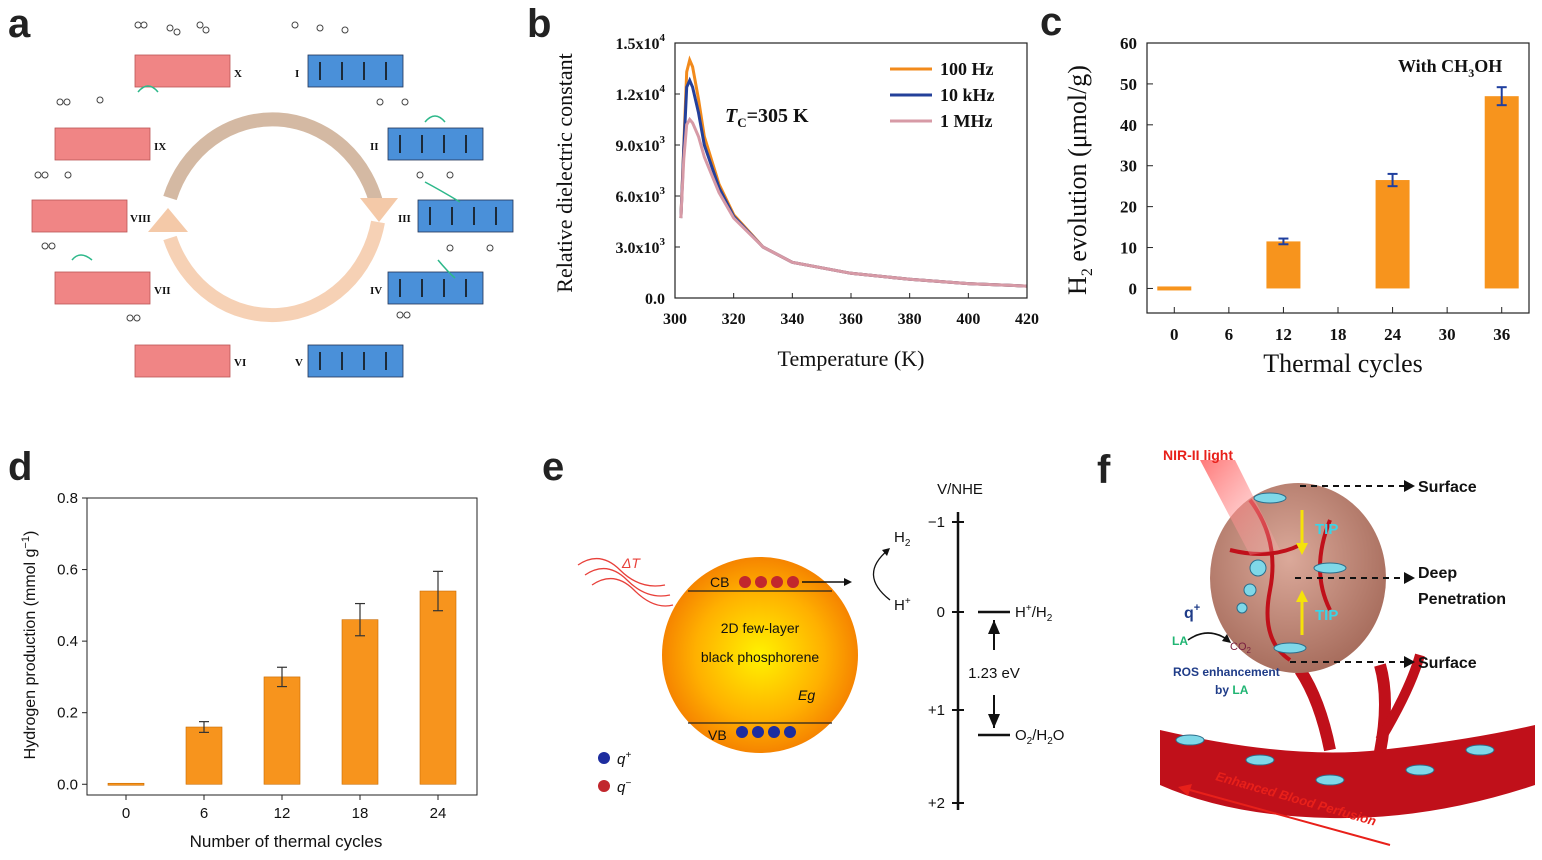 The height and width of the screenshot is (860, 1542). What do you see at coordinates (435, 288) in the screenshot?
I see `state-block-iv` at bounding box center [435, 288].